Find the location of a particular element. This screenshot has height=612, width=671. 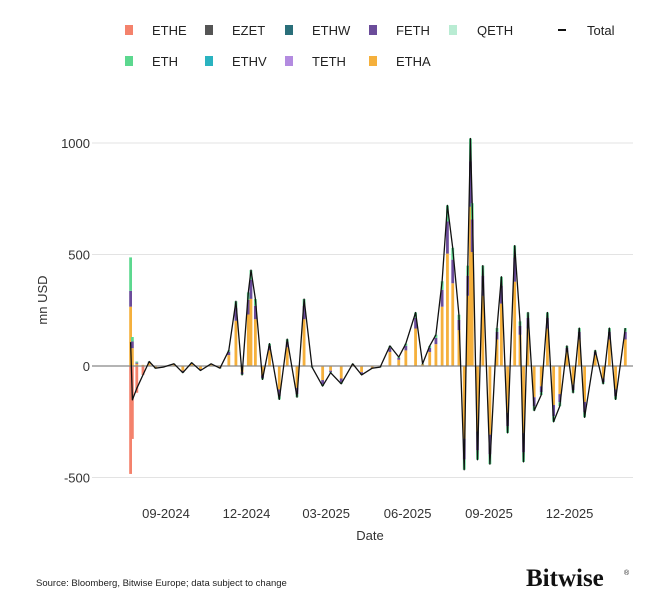

x-tick-label: 12-2025 is located at coordinates (570, 513).